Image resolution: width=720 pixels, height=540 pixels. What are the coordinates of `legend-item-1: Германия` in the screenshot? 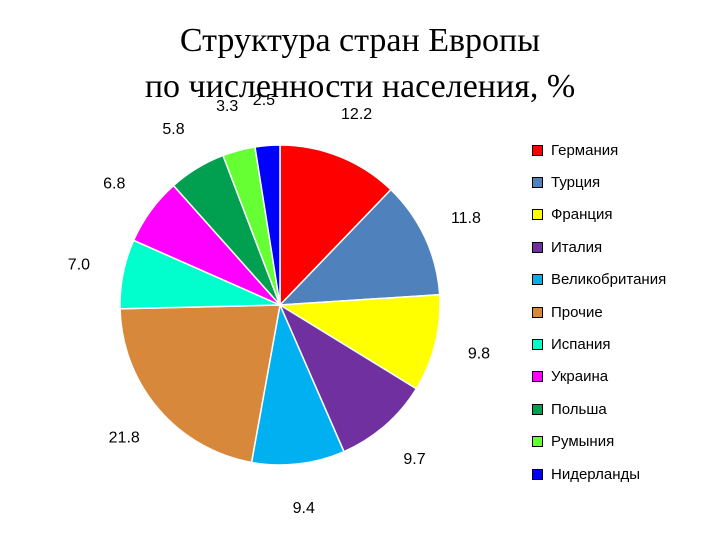 It's located at (599, 150).